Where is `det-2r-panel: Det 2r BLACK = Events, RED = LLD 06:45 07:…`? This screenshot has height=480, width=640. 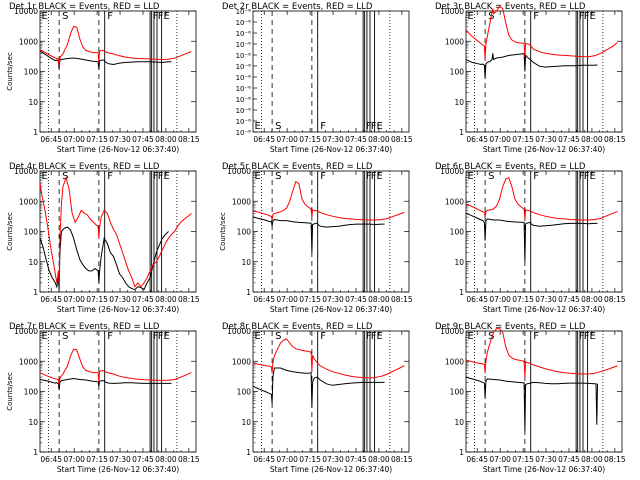 det-2r-panel: Det 2r BLACK = Events, RED = LLD 06:45 07:… is located at coordinates (319, 80).